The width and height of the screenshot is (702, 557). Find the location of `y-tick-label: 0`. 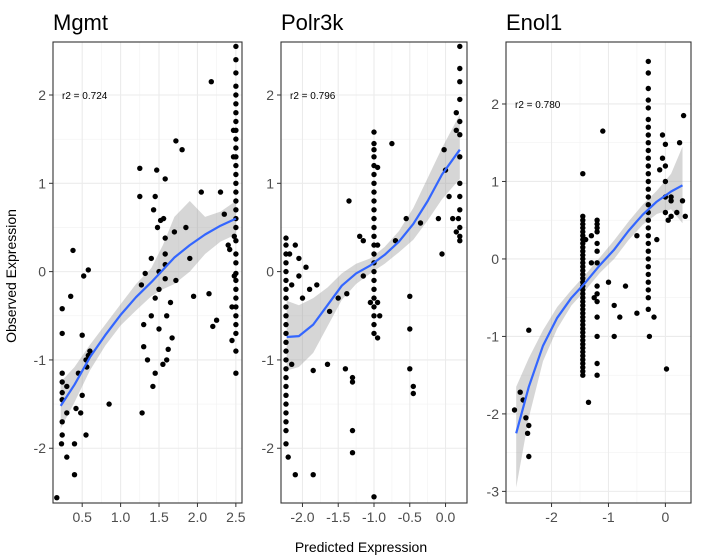

y-tick-label: 0 is located at coordinates (495, 259).